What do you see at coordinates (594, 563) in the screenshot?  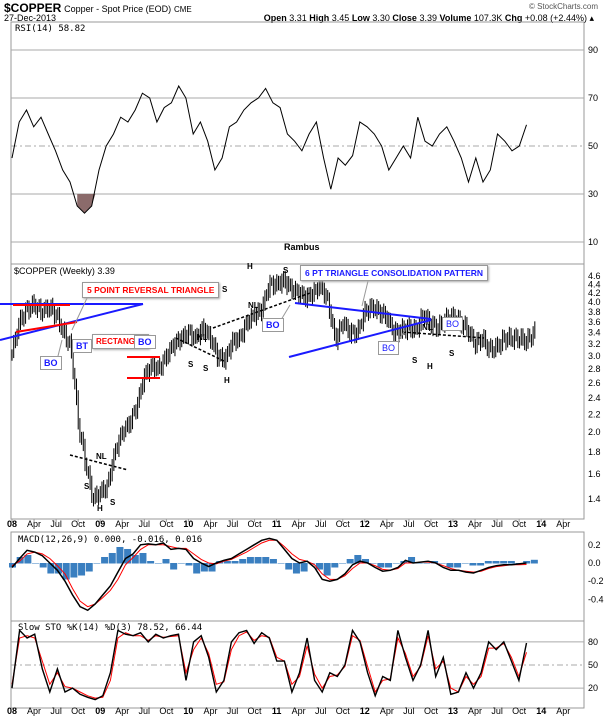 I see `macd-tick-label: 0.0` at bounding box center [594, 563].